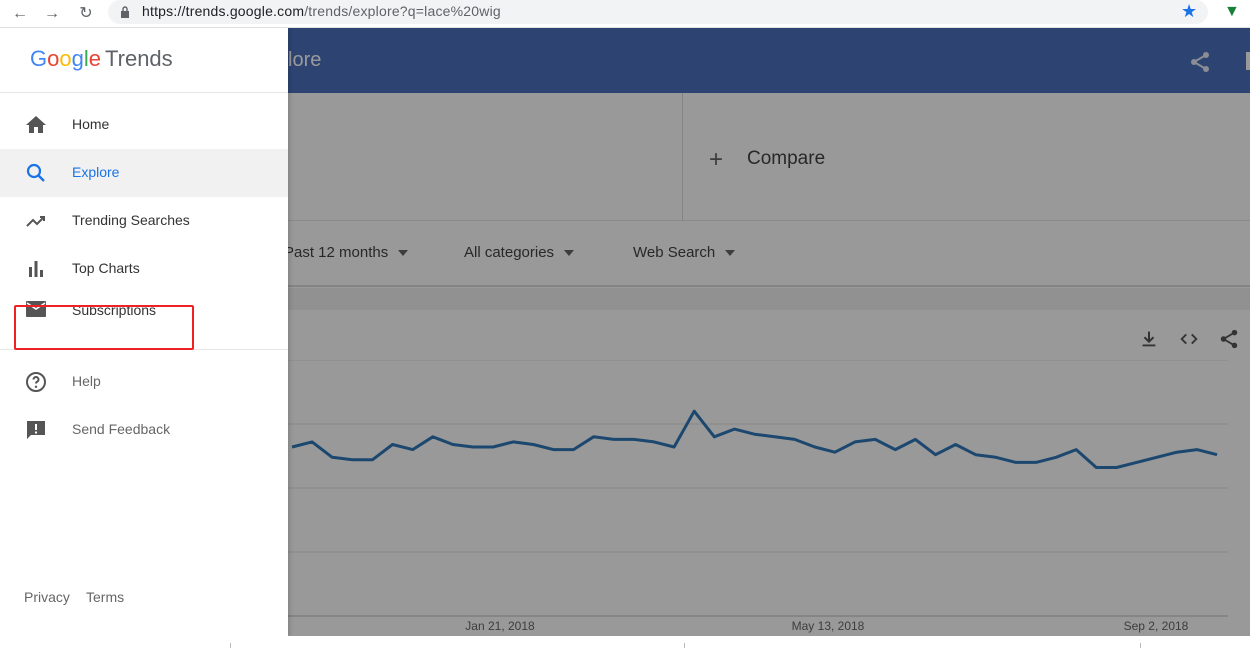 Image resolution: width=1250 pixels, height=648 pixels. I want to click on share-icon, so click(1200, 62).